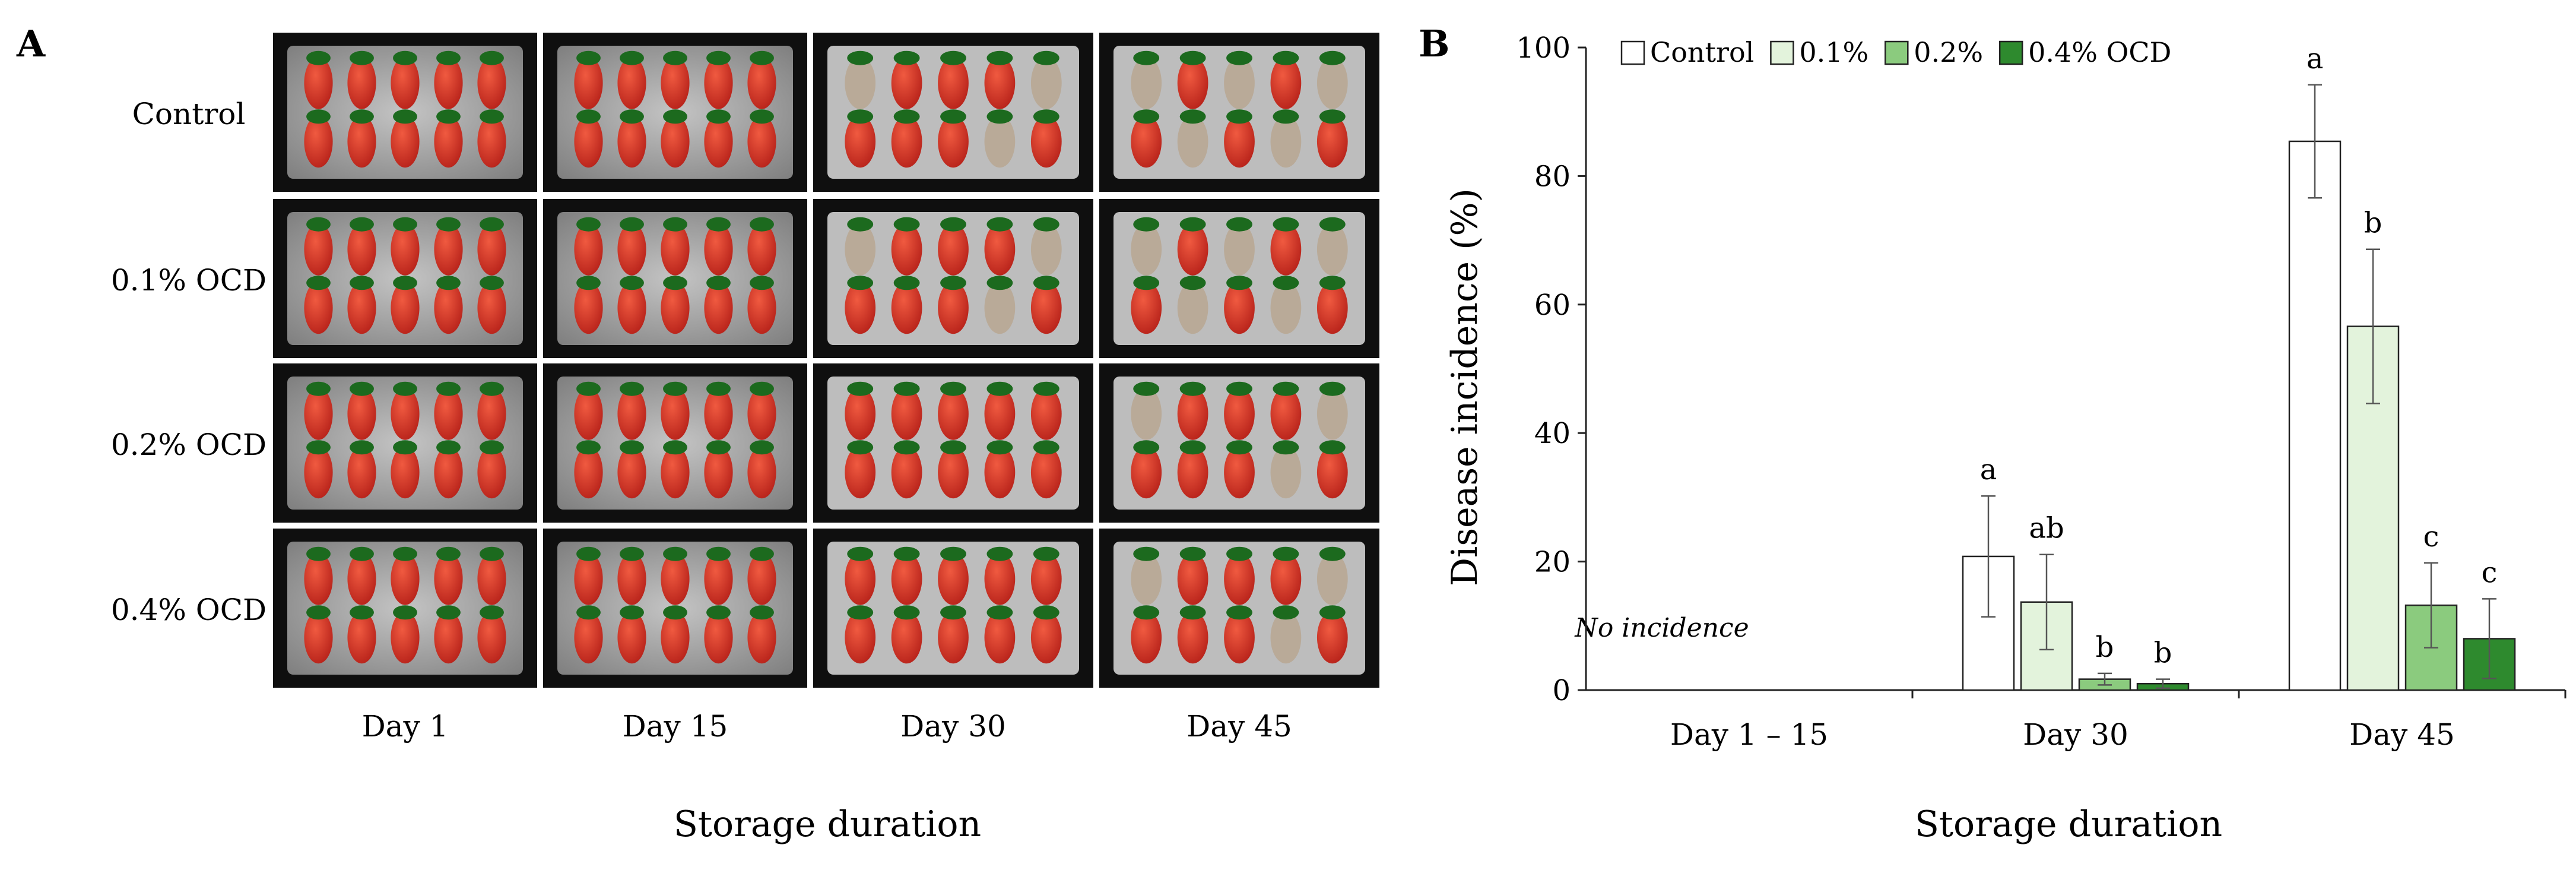 The height and width of the screenshot is (873, 2576). Describe the element at coordinates (1434, 43) in the screenshot. I see `panel-b-letter: B` at that location.